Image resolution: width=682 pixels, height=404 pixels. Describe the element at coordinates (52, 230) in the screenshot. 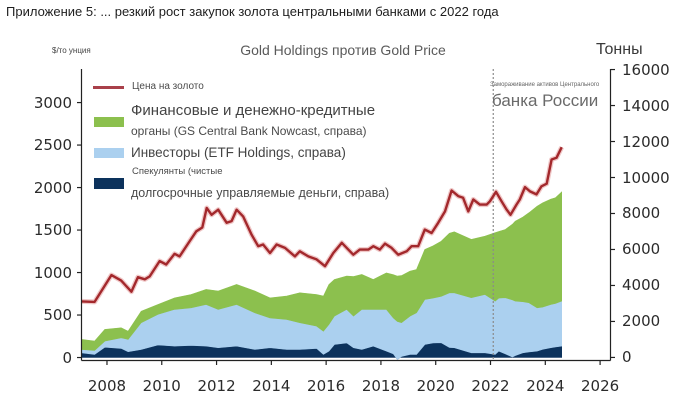

I see `y-left-tick-label: 1500` at that location.